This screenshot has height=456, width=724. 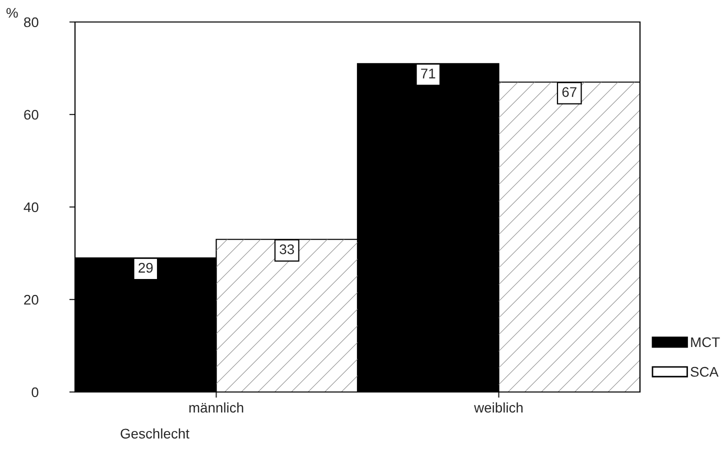 What do you see at coordinates (145, 267) in the screenshot?
I see `data-label: 29` at bounding box center [145, 267].